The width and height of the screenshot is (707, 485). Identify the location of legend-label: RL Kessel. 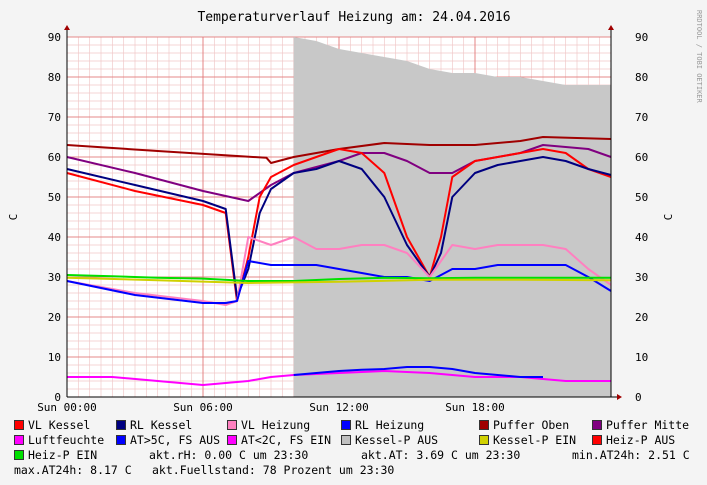
(161, 425).